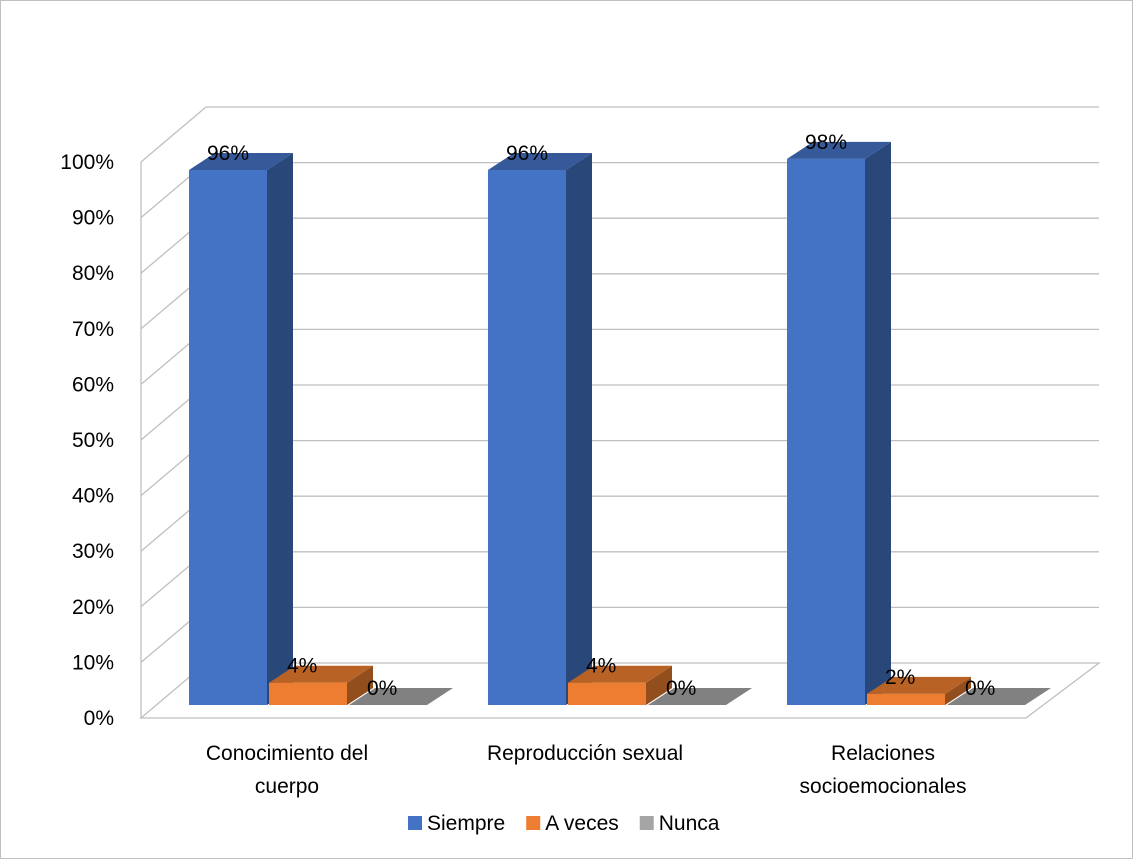  Describe the element at coordinates (287, 753) in the screenshot. I see `category-label: Conocimiento del` at that location.